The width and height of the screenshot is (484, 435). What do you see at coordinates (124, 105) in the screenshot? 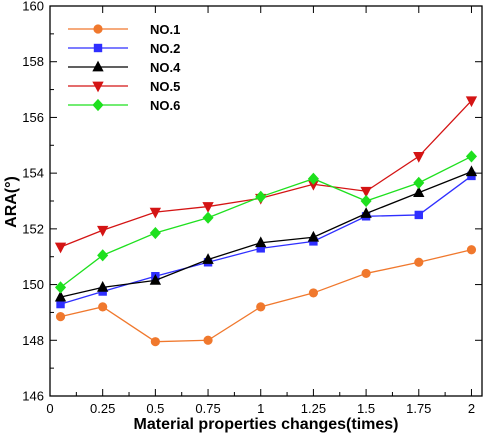
I see `legend-item: NO.6` at bounding box center [124, 105].